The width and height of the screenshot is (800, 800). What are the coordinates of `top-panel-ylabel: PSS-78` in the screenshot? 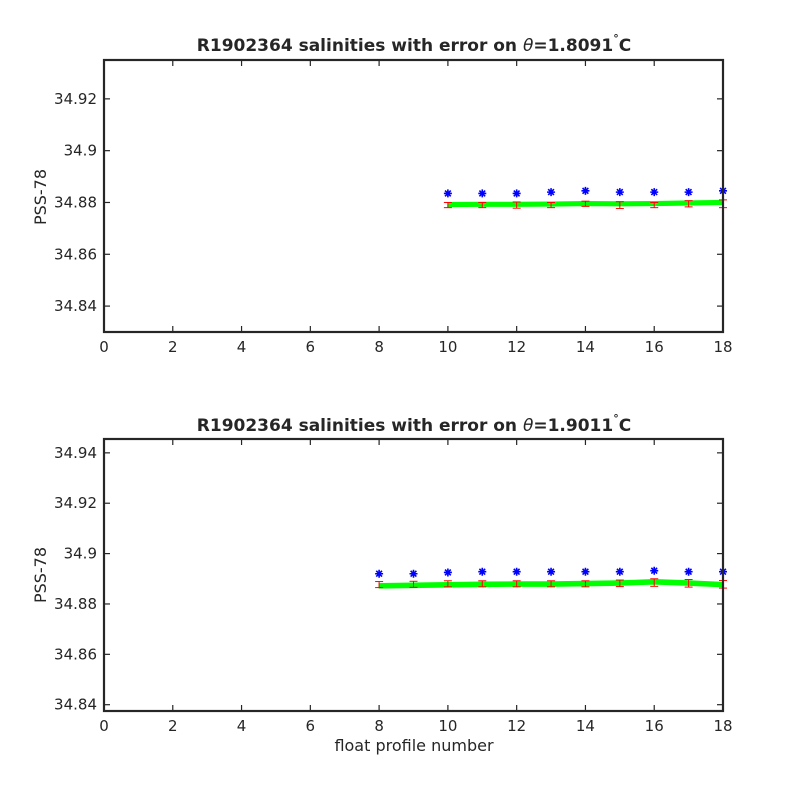 It's located at (40, 197).